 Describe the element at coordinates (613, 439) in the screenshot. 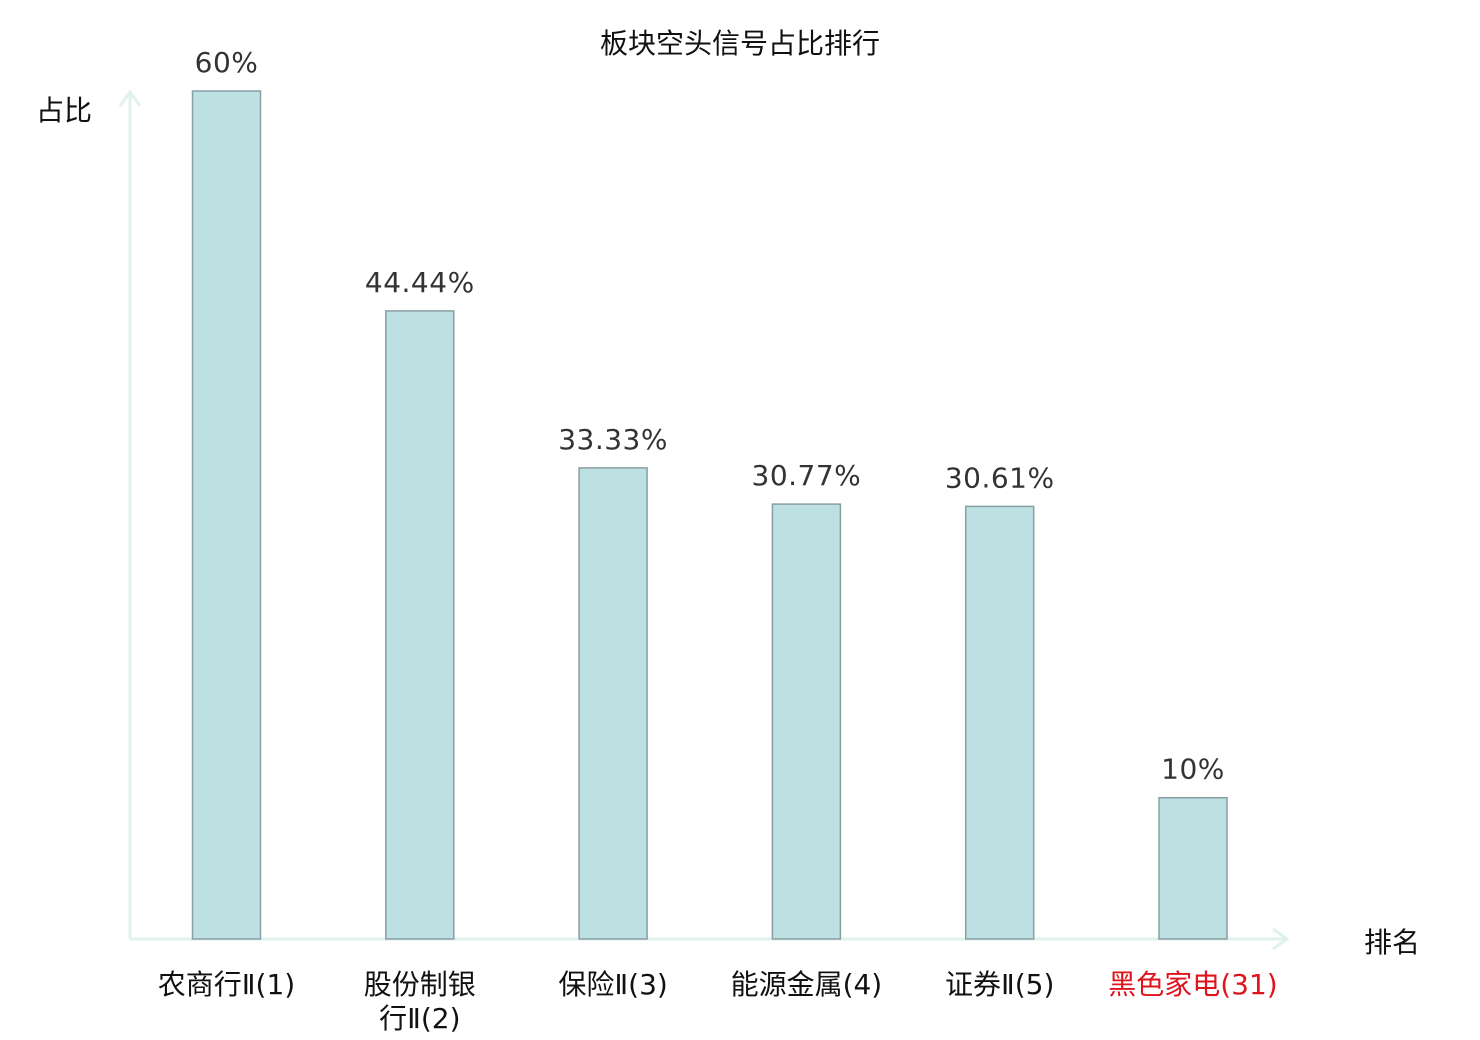

I see `value-label: 33.33%` at that location.